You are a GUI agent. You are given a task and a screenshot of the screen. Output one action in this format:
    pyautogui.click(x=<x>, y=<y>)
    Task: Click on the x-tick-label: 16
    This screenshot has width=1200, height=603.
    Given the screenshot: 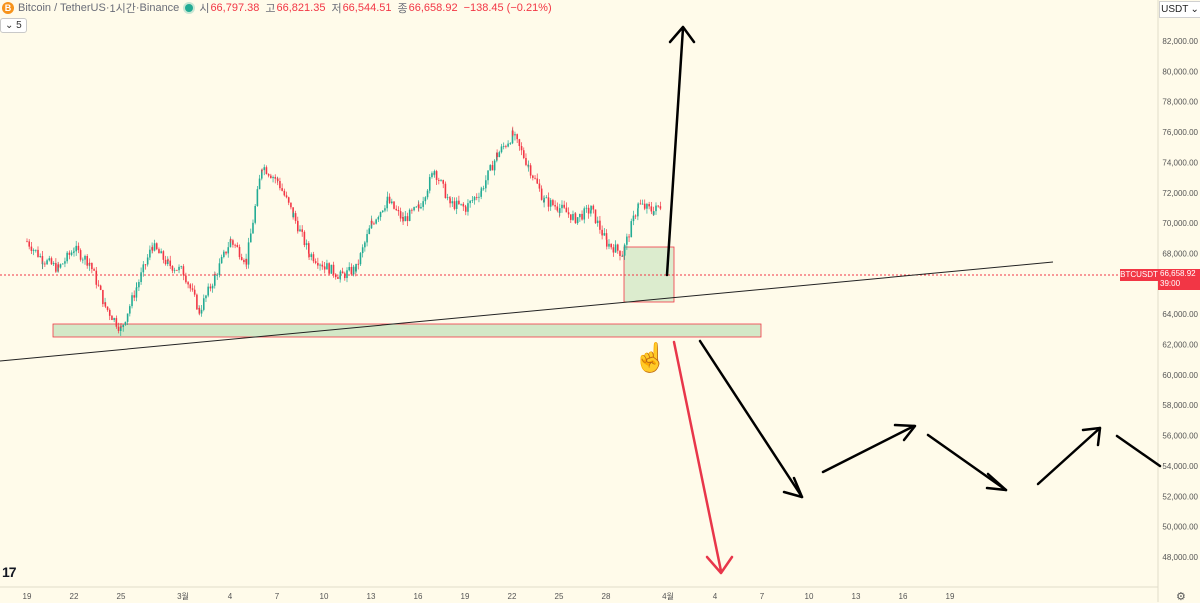 What is the action you would take?
    pyautogui.click(x=418, y=596)
    